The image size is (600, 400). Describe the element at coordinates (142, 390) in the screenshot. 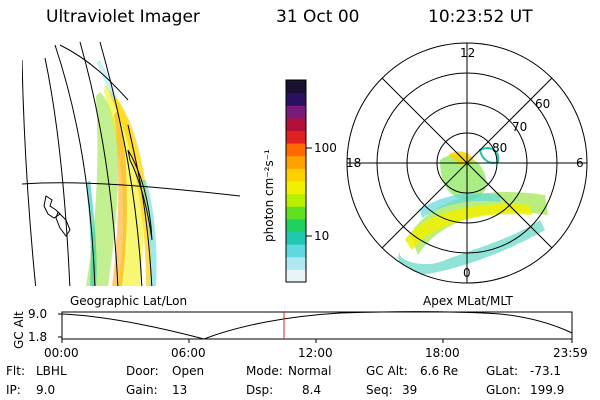

I see `gain-label: Gain:` at that location.